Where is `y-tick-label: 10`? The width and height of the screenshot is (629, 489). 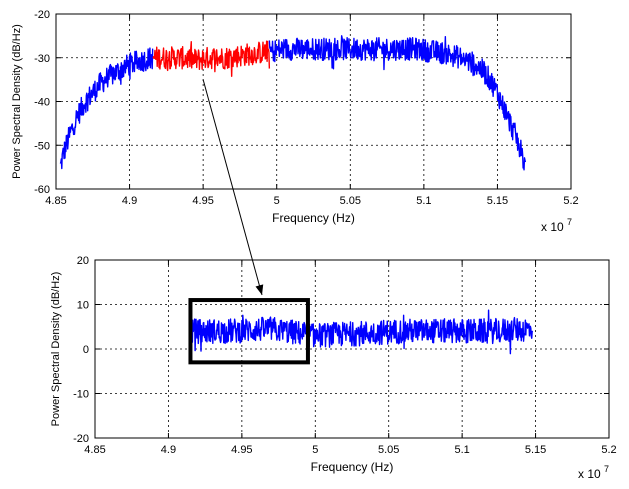
y-tick-label: 10 is located at coordinates (83, 306).